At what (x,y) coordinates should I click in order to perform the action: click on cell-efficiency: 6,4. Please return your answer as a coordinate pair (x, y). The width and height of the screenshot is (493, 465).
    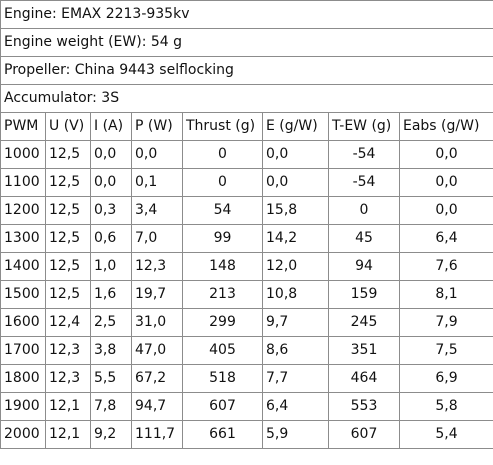
    Looking at the image, I should click on (295, 406).